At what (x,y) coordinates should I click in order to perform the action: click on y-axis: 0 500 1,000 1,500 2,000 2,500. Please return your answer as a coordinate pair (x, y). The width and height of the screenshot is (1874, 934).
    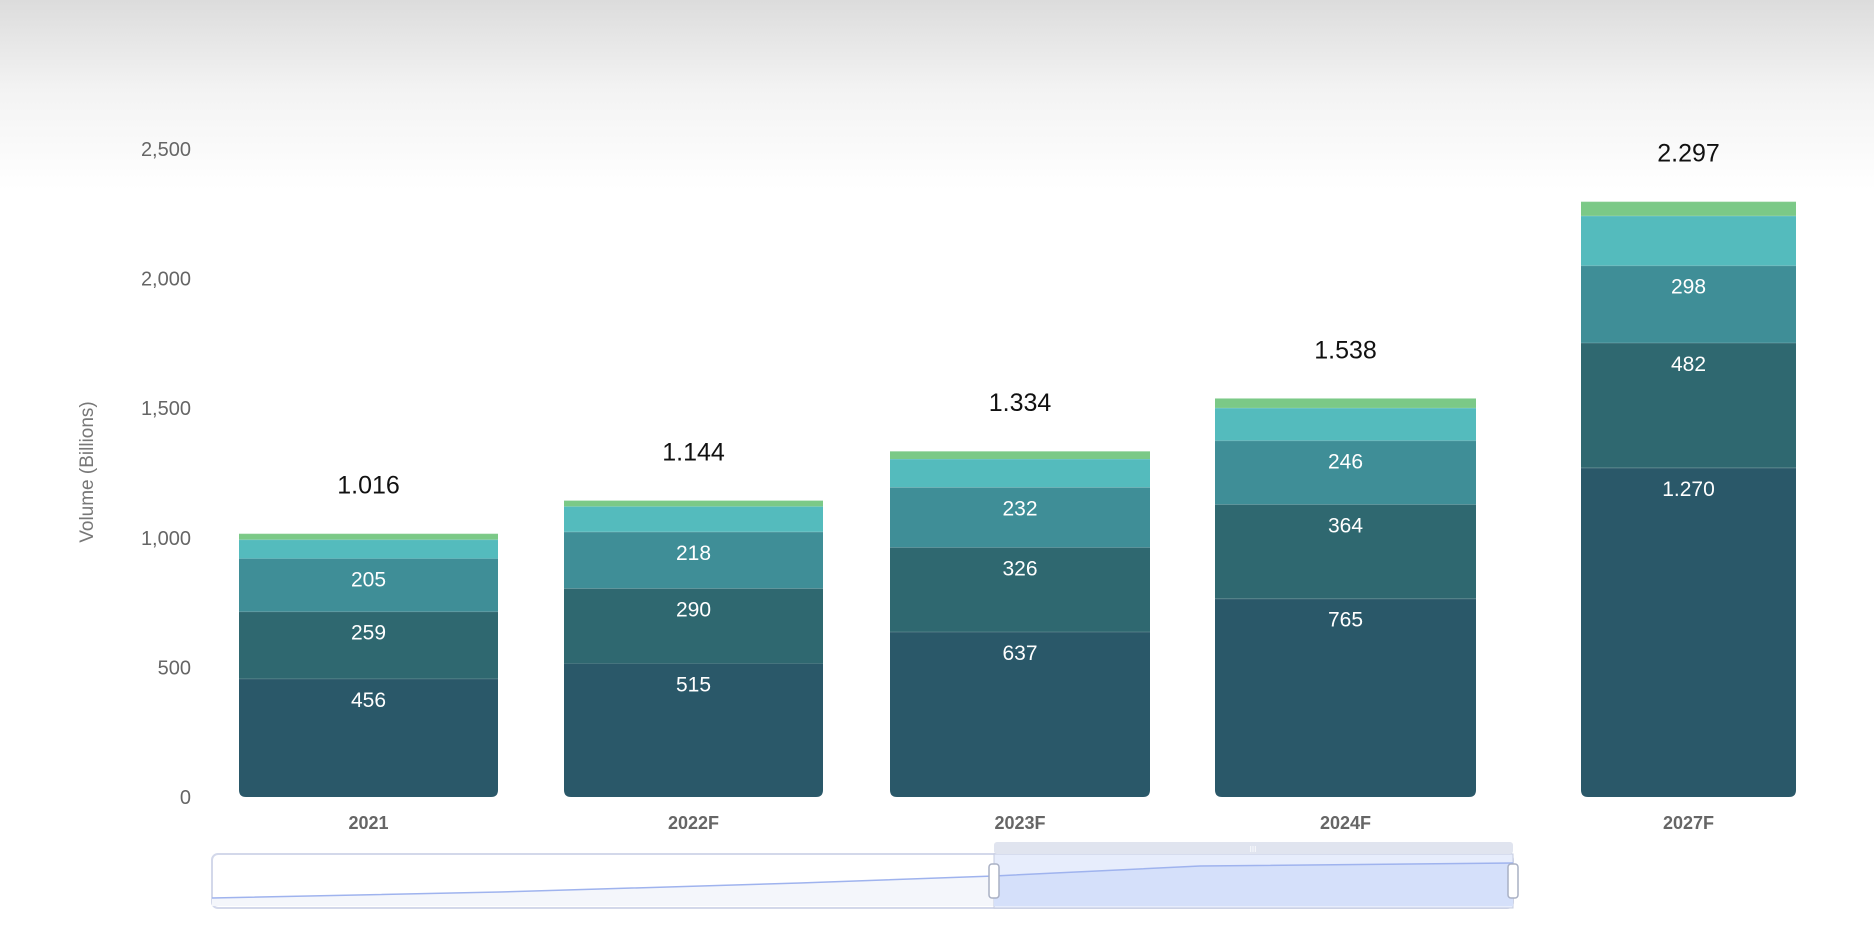
    Looking at the image, I should click on (166, 474).